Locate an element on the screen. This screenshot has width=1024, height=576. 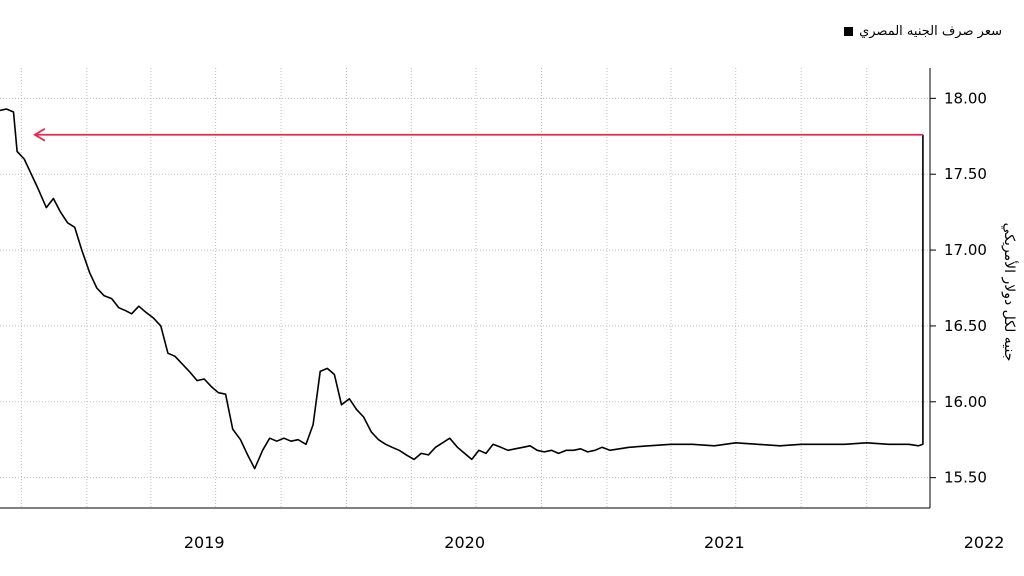
legend: سعر صرف الجنيه المصري is located at coordinates (923, 31).